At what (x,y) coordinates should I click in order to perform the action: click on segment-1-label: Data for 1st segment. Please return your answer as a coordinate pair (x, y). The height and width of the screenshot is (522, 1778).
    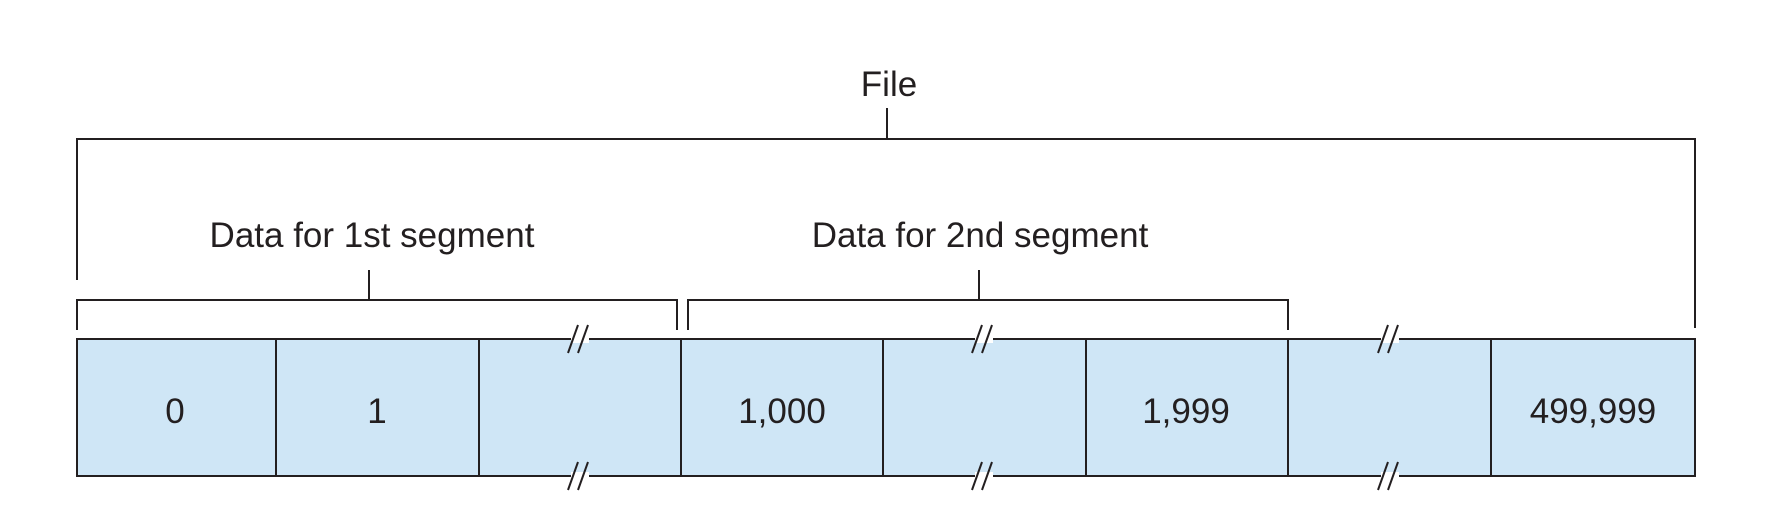
    Looking at the image, I should click on (372, 235).